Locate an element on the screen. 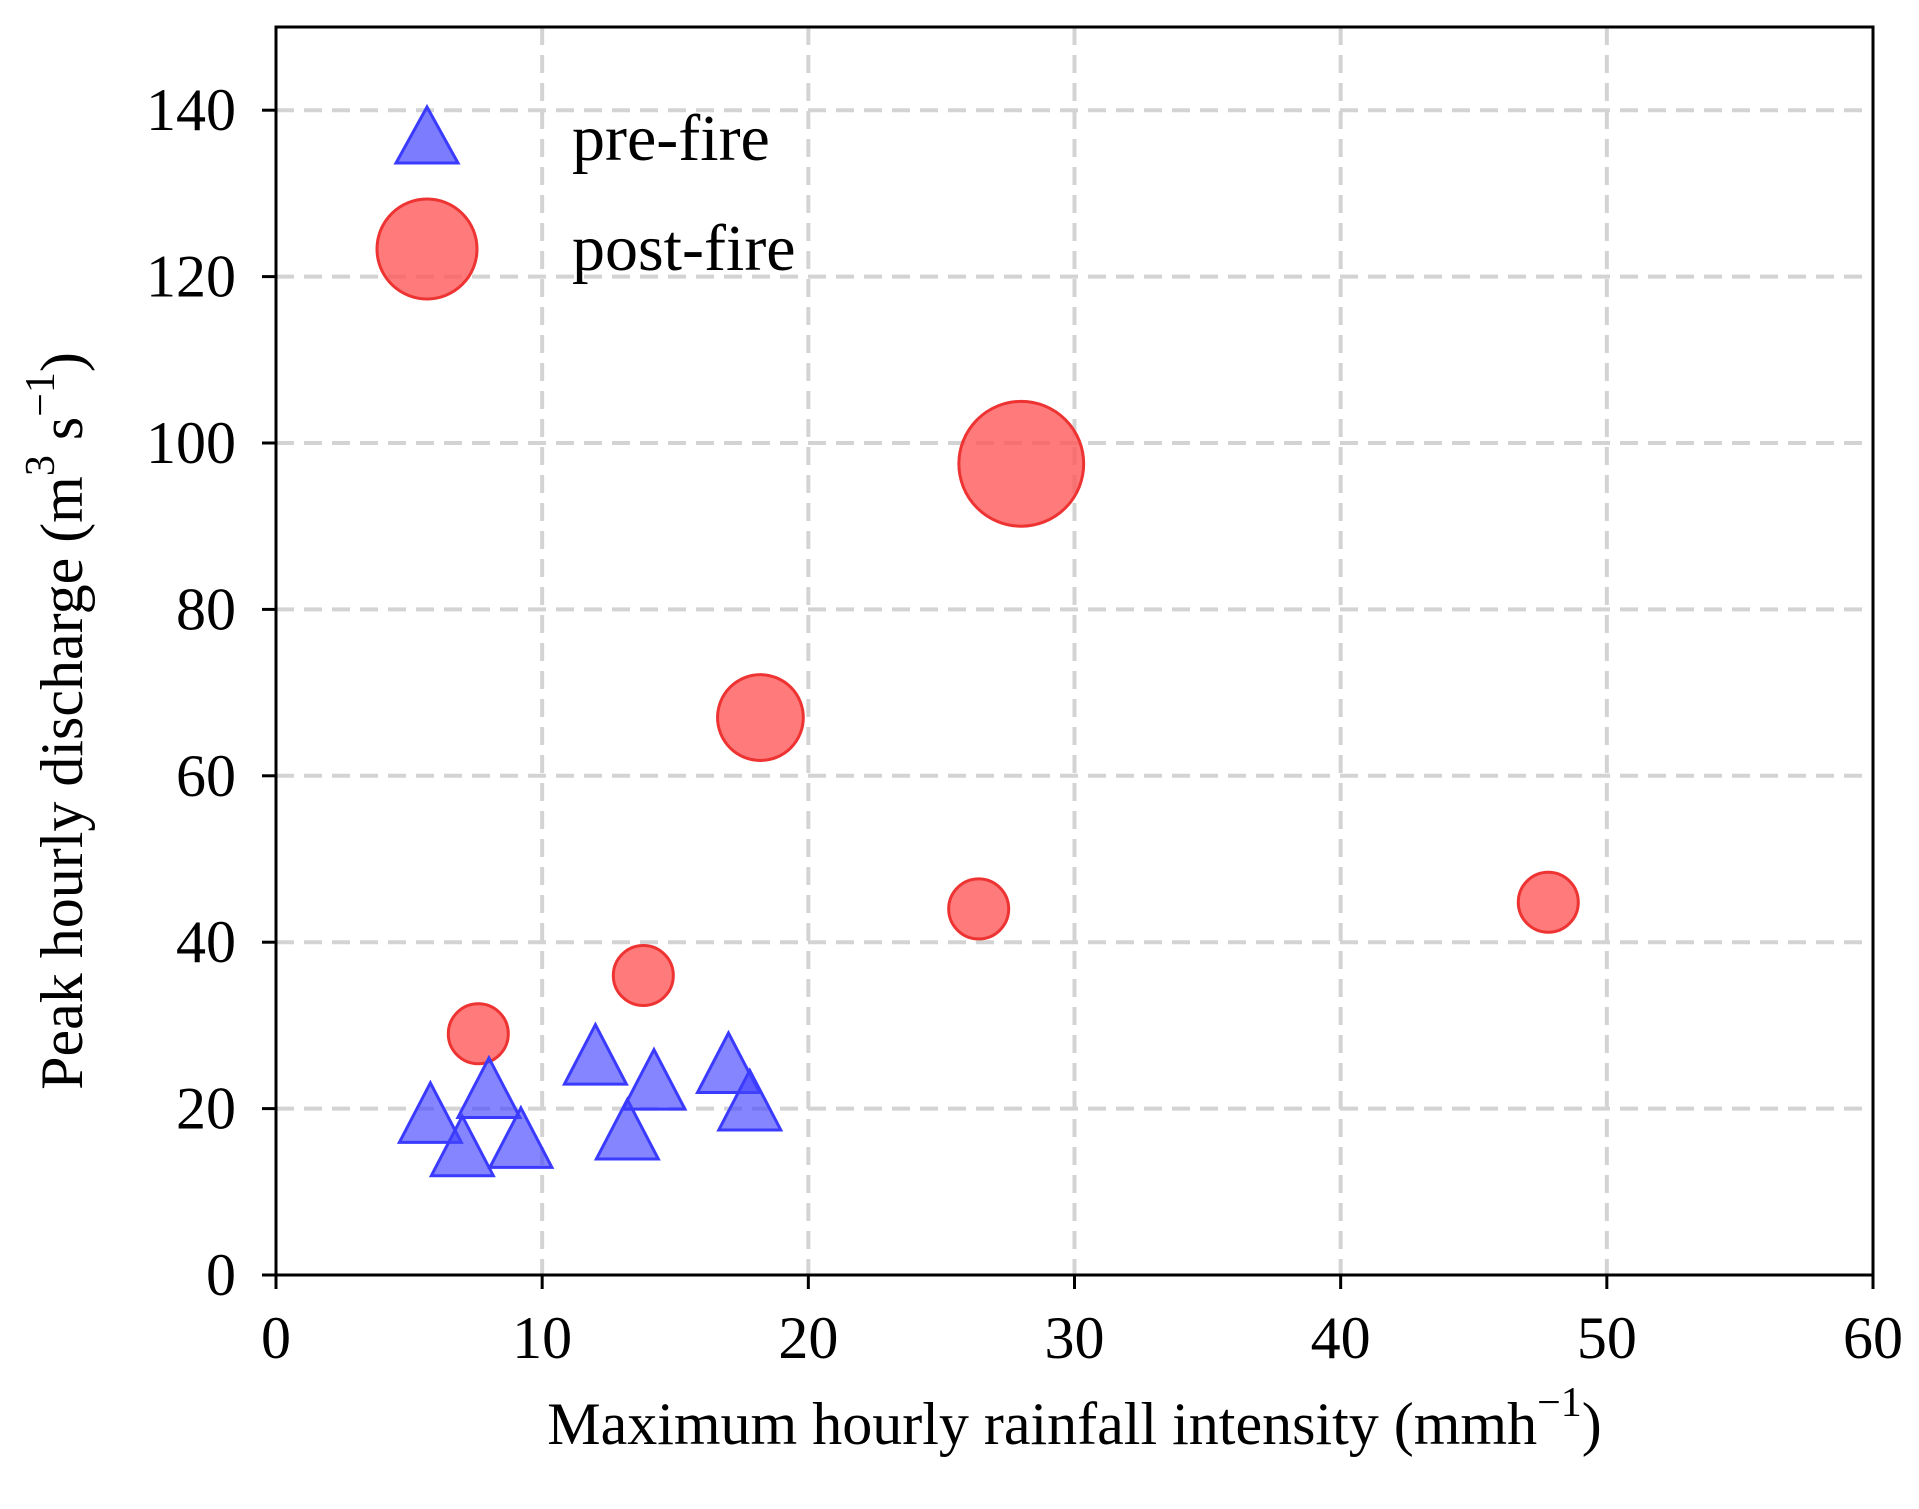 This screenshot has height=1509, width=1919. y-tick-label: 20 is located at coordinates (206, 1109).